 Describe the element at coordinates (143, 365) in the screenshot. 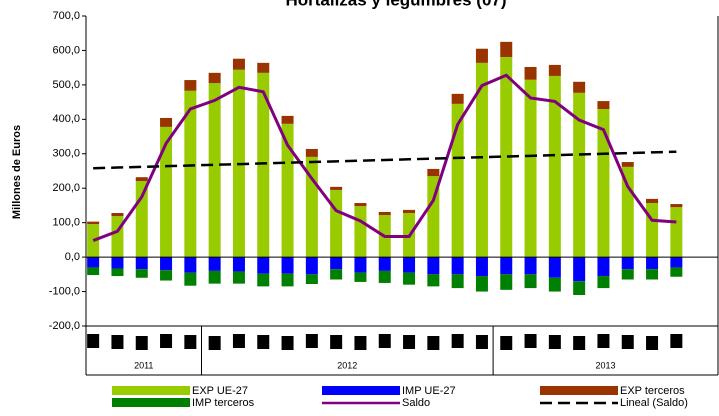

I see `year-label: 2011` at that location.